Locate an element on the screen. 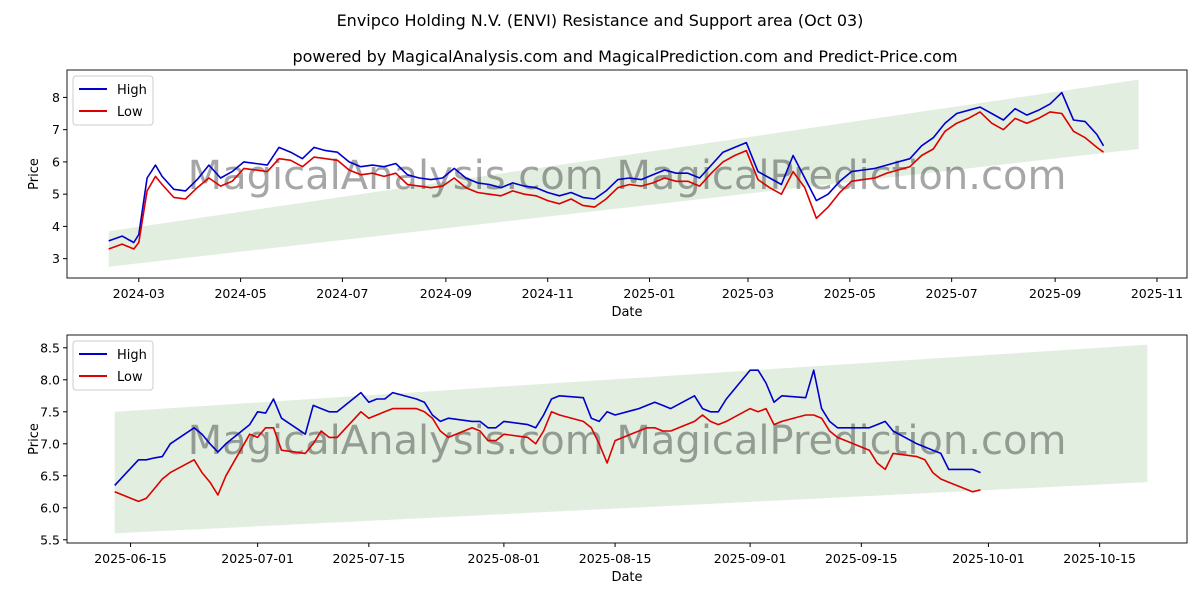 Image resolution: width=1200 pixels, height=604 pixels. y-tick-label: 8.0 is located at coordinates (50, 379).